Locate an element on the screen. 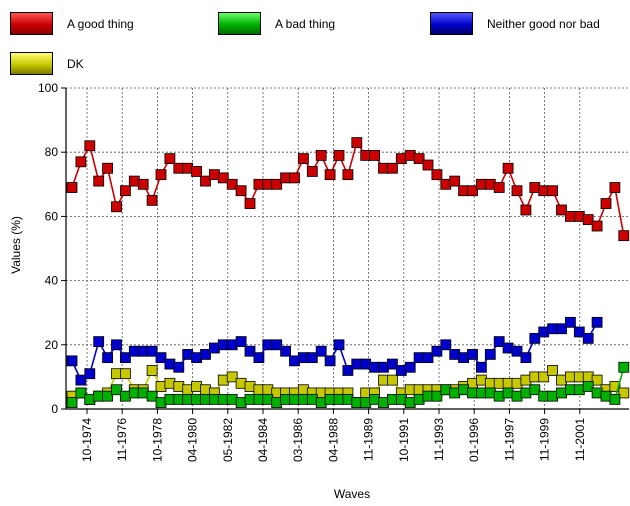 The height and width of the screenshot is (506, 630). y-tick-label: 100 is located at coordinates (48, 88).